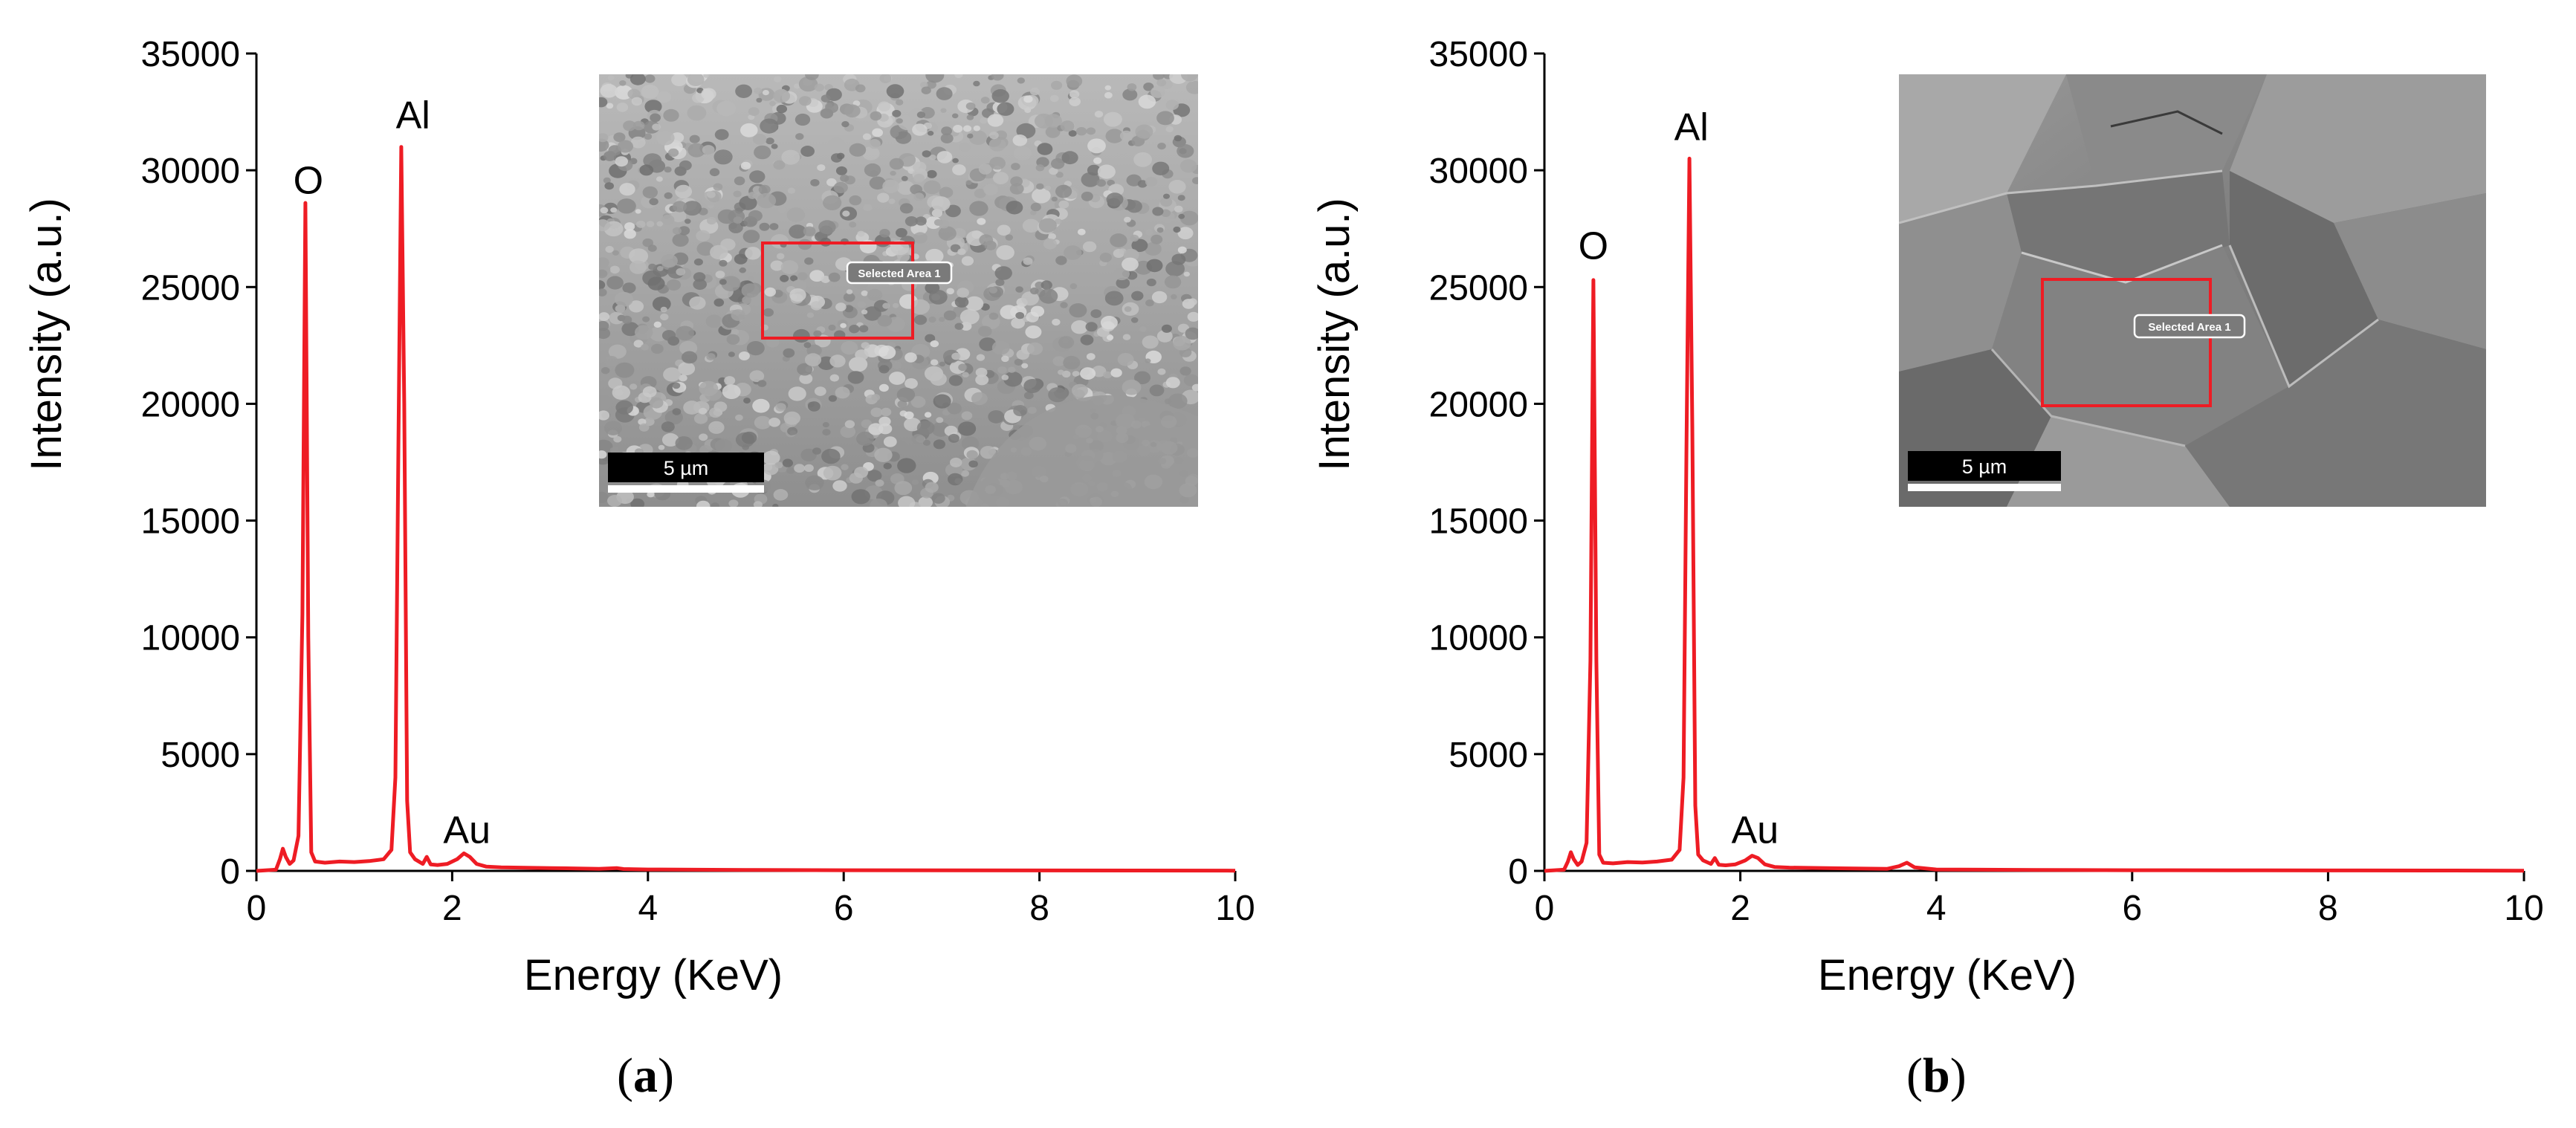  I want to click on sem-texture, so click(2192, 290).